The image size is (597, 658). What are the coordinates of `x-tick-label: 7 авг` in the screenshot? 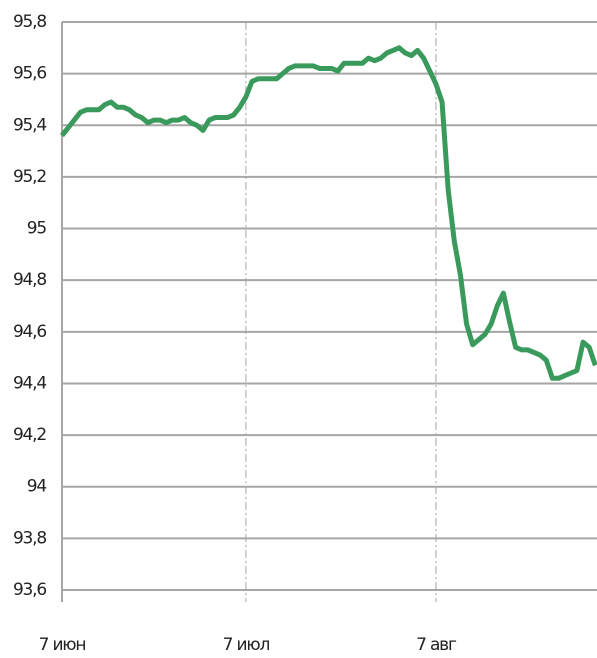 It's located at (436, 645).